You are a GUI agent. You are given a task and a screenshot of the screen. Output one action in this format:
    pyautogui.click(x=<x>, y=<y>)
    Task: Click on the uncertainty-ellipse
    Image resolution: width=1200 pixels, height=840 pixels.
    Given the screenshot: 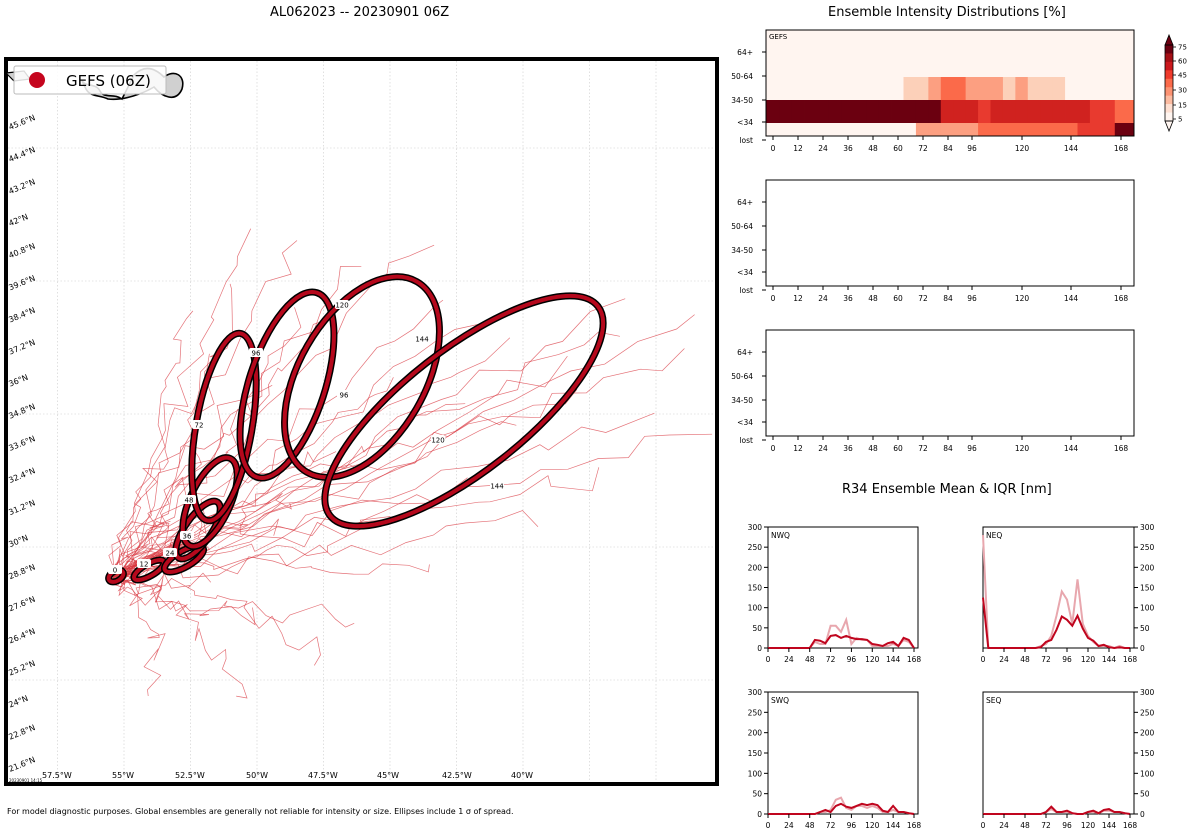 What is the action you would take?
    pyautogui.click(x=287, y=385)
    